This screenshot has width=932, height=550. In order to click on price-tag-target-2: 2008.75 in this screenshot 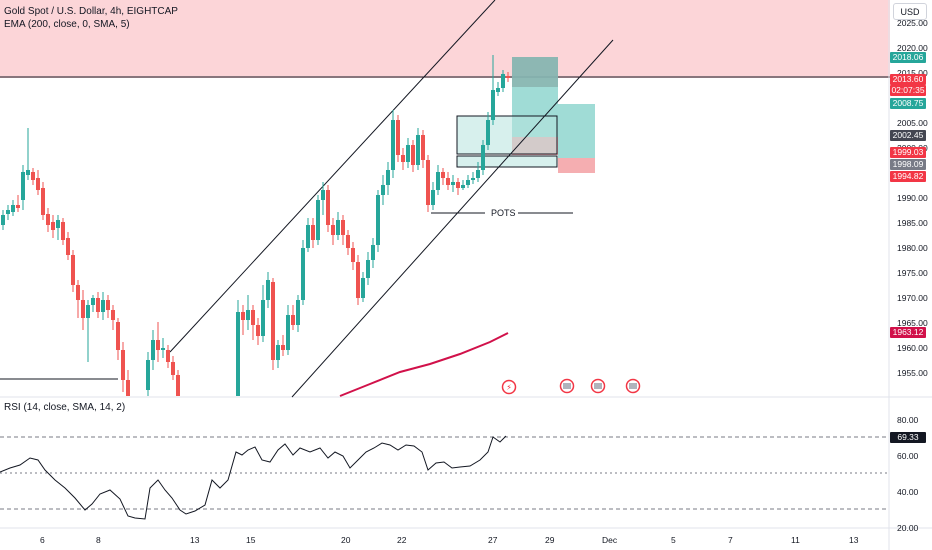, I will do `click(908, 103)`.